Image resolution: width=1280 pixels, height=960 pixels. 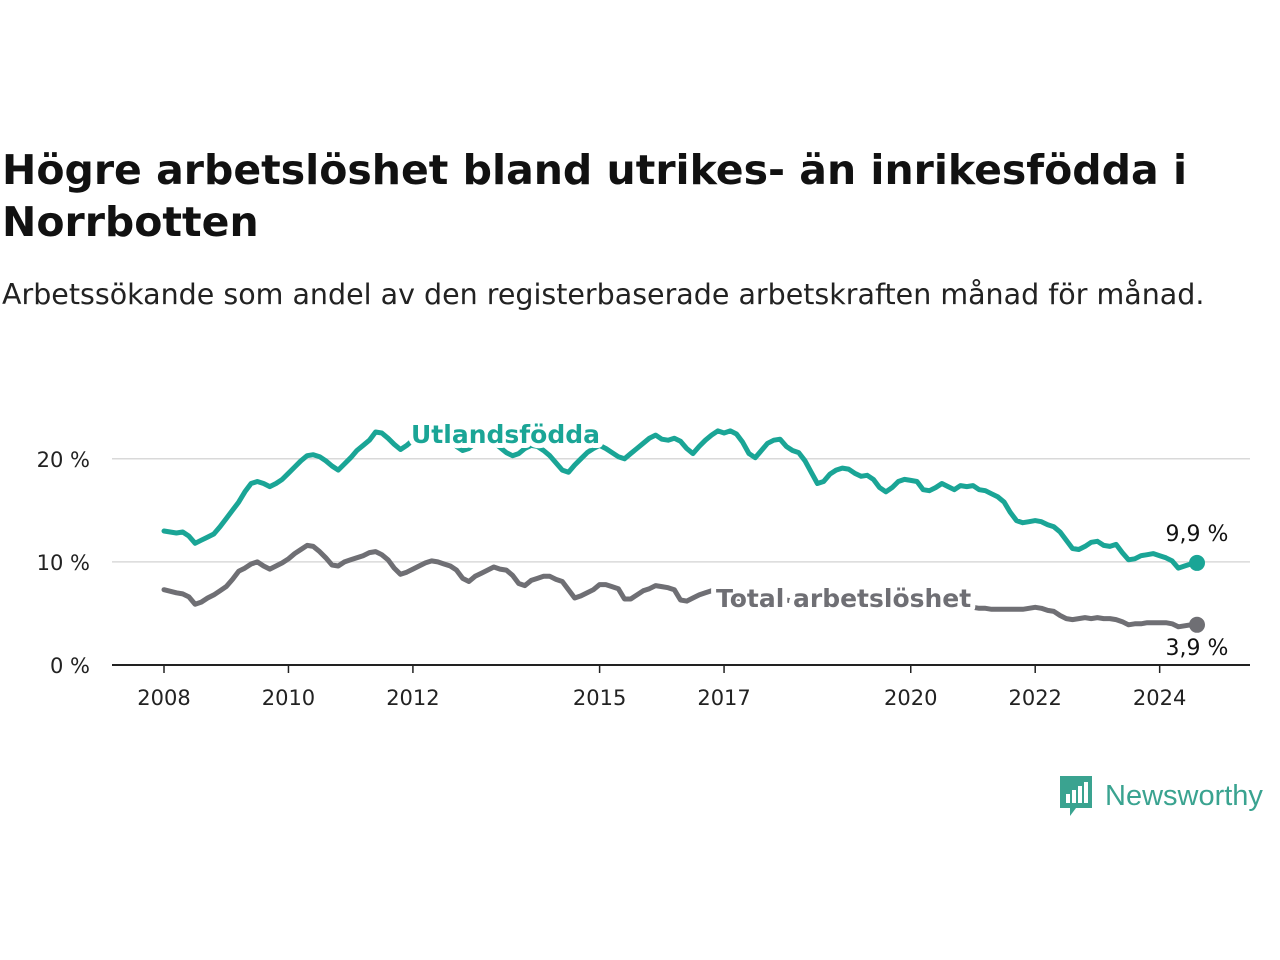 What do you see at coordinates (1076, 796) in the screenshot?
I see `bar-chart-speech-bubble-icon` at bounding box center [1076, 796].